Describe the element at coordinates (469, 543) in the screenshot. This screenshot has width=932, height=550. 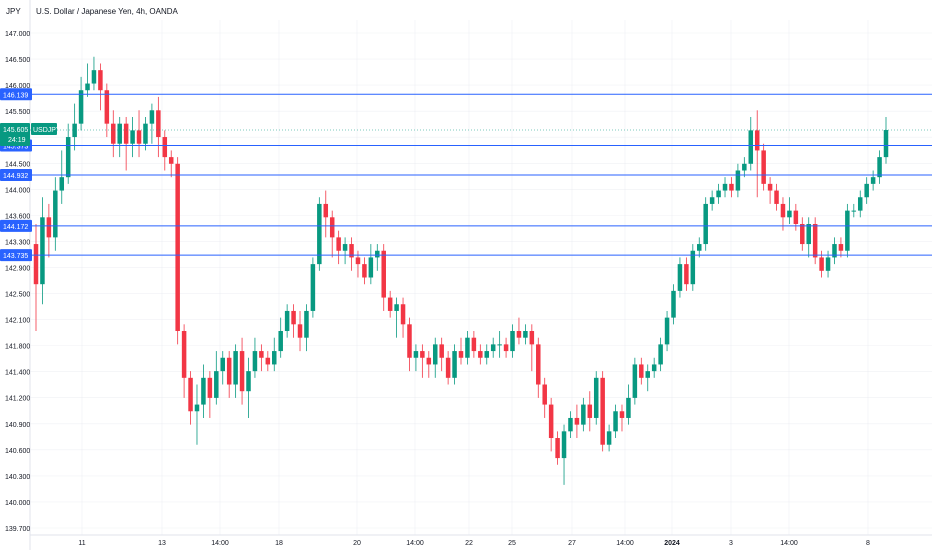
I see `x-tick-label: 22` at that location.